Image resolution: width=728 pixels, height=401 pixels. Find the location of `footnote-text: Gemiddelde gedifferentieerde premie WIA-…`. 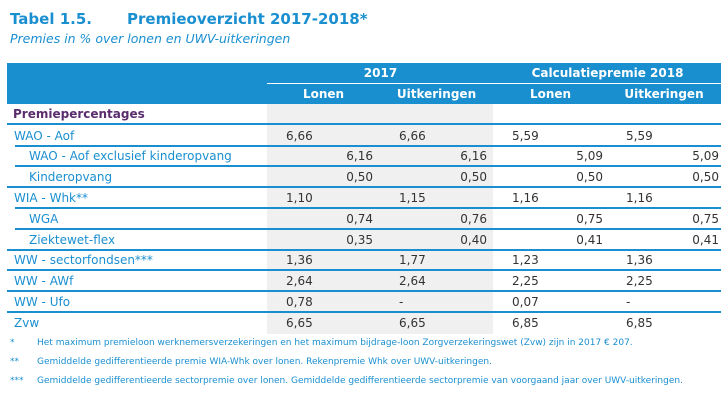

footnote-text: Gemiddelde gedifferentieerde premie WIA-… is located at coordinates (264, 362).